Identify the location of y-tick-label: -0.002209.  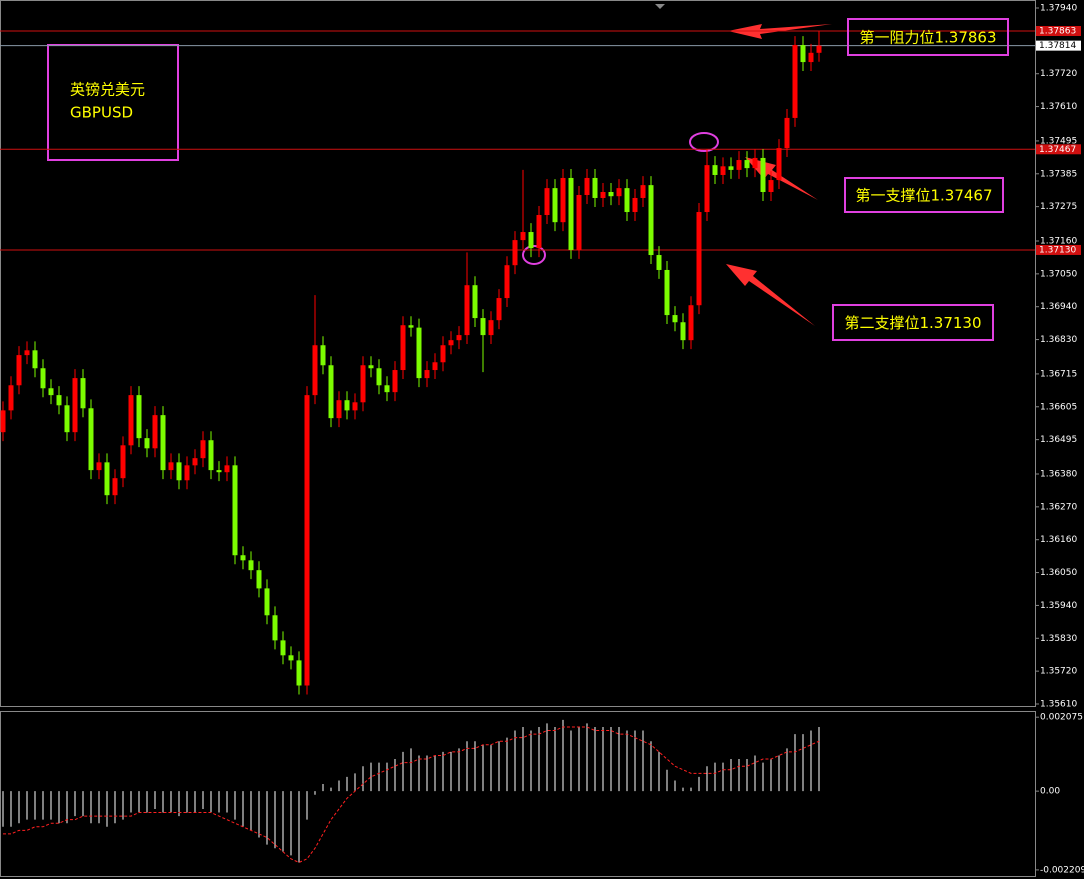
(1062, 870).